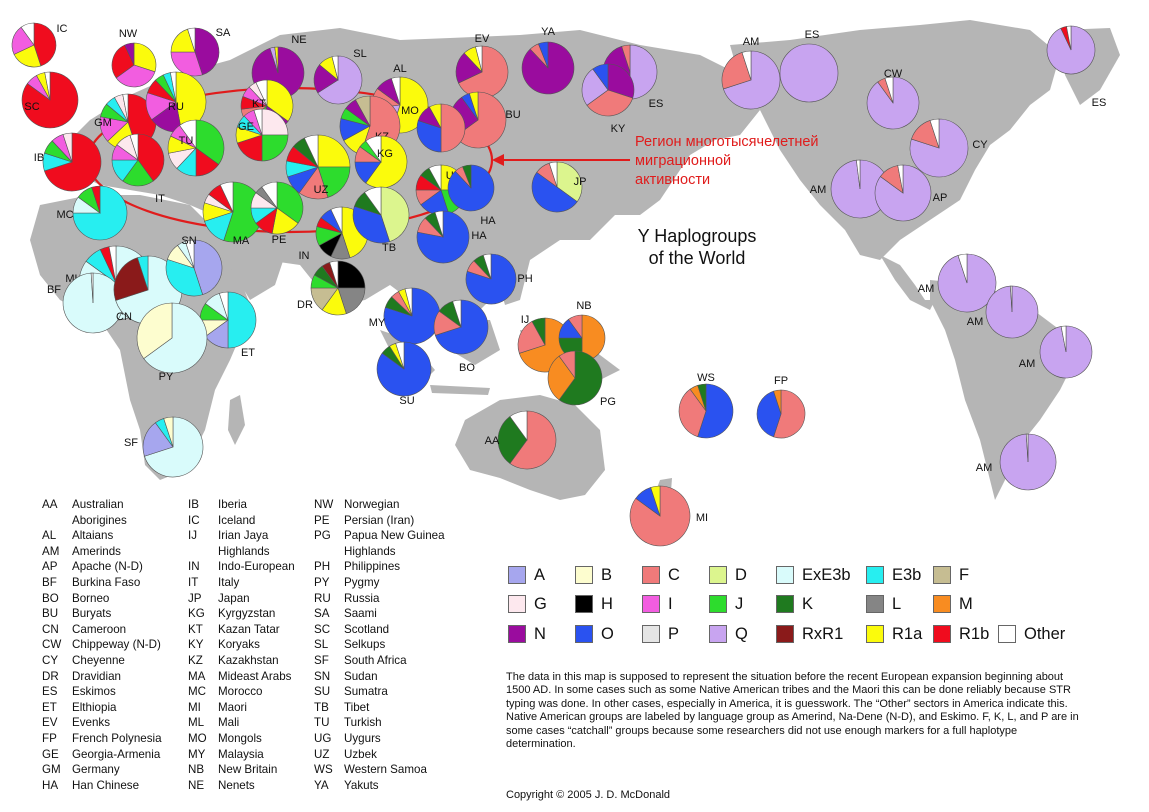  What do you see at coordinates (751, 73) in the screenshot?
I see `pie-am-51: AM` at bounding box center [751, 73].